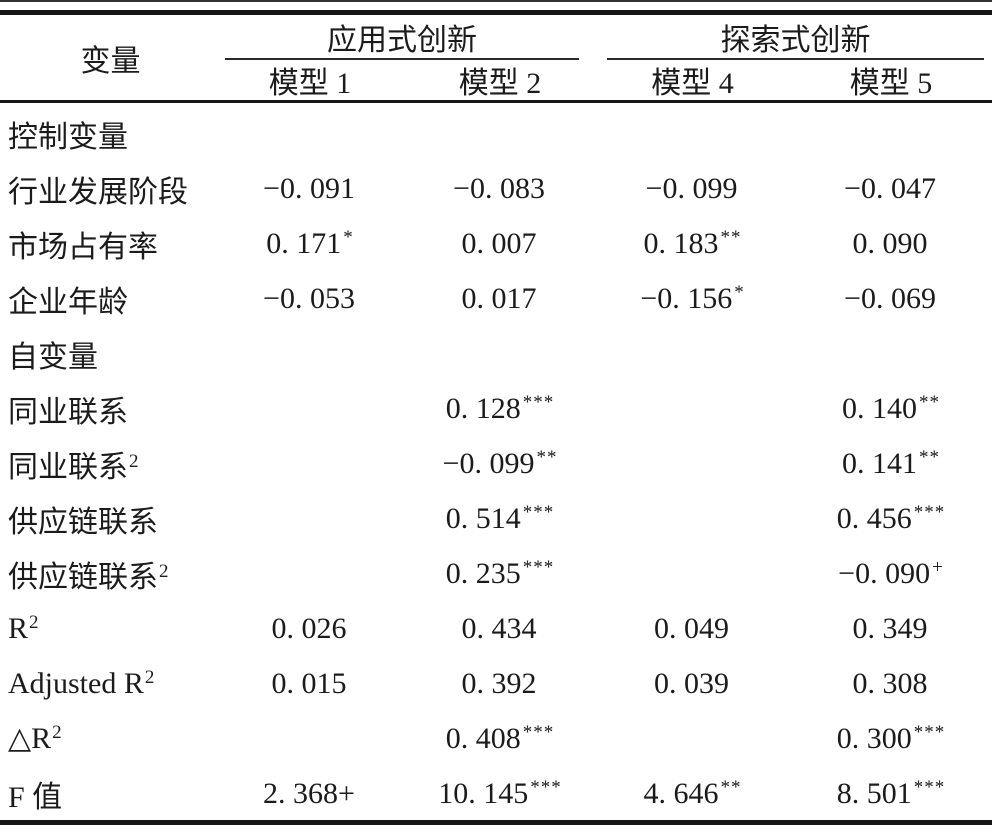 Image resolution: width=992 pixels, height=832 pixels. I want to click on cell-value: 0. 456 ***, so click(891, 518).